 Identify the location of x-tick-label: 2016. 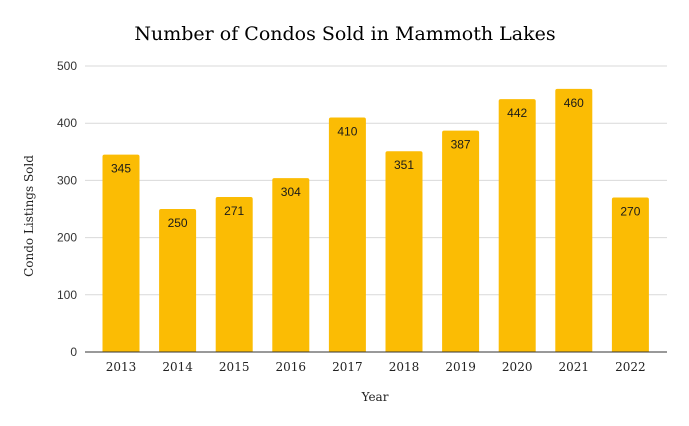
(291, 367).